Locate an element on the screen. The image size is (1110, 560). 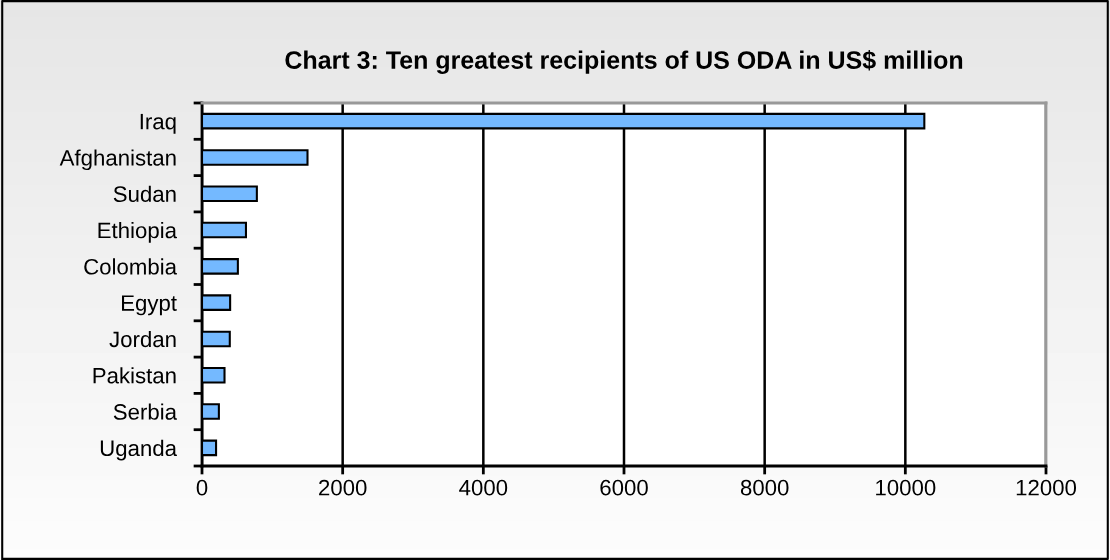
x-tick-label: 4000 is located at coordinates (483, 487).